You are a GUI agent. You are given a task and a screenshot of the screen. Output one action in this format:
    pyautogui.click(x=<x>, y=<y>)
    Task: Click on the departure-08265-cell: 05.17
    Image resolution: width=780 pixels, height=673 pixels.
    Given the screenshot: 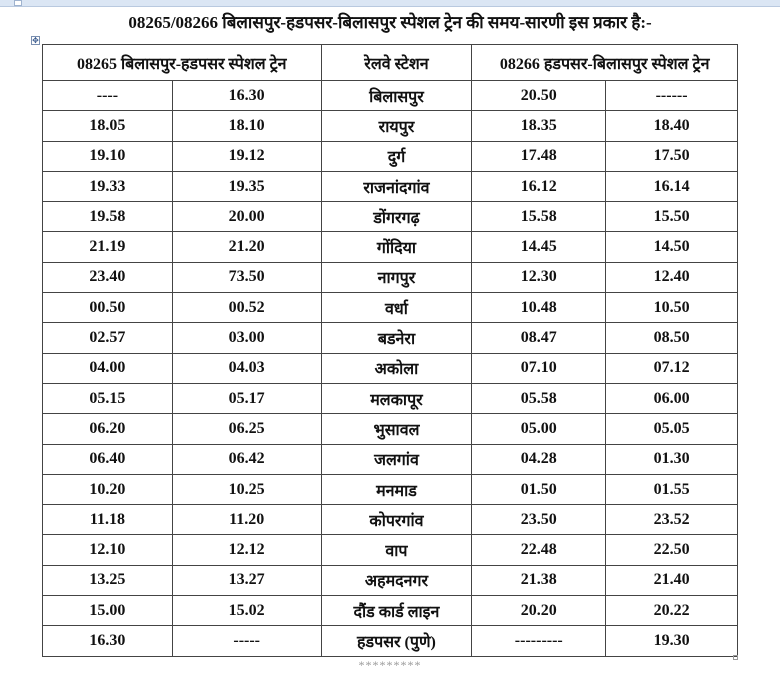 What is the action you would take?
    pyautogui.click(x=246, y=398)
    